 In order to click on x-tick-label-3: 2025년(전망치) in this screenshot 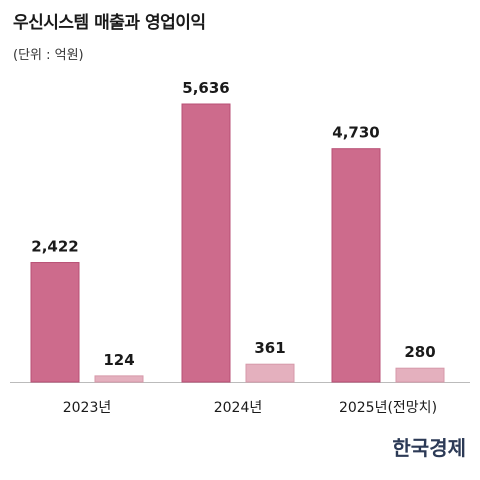, I will do `click(388, 408)`.